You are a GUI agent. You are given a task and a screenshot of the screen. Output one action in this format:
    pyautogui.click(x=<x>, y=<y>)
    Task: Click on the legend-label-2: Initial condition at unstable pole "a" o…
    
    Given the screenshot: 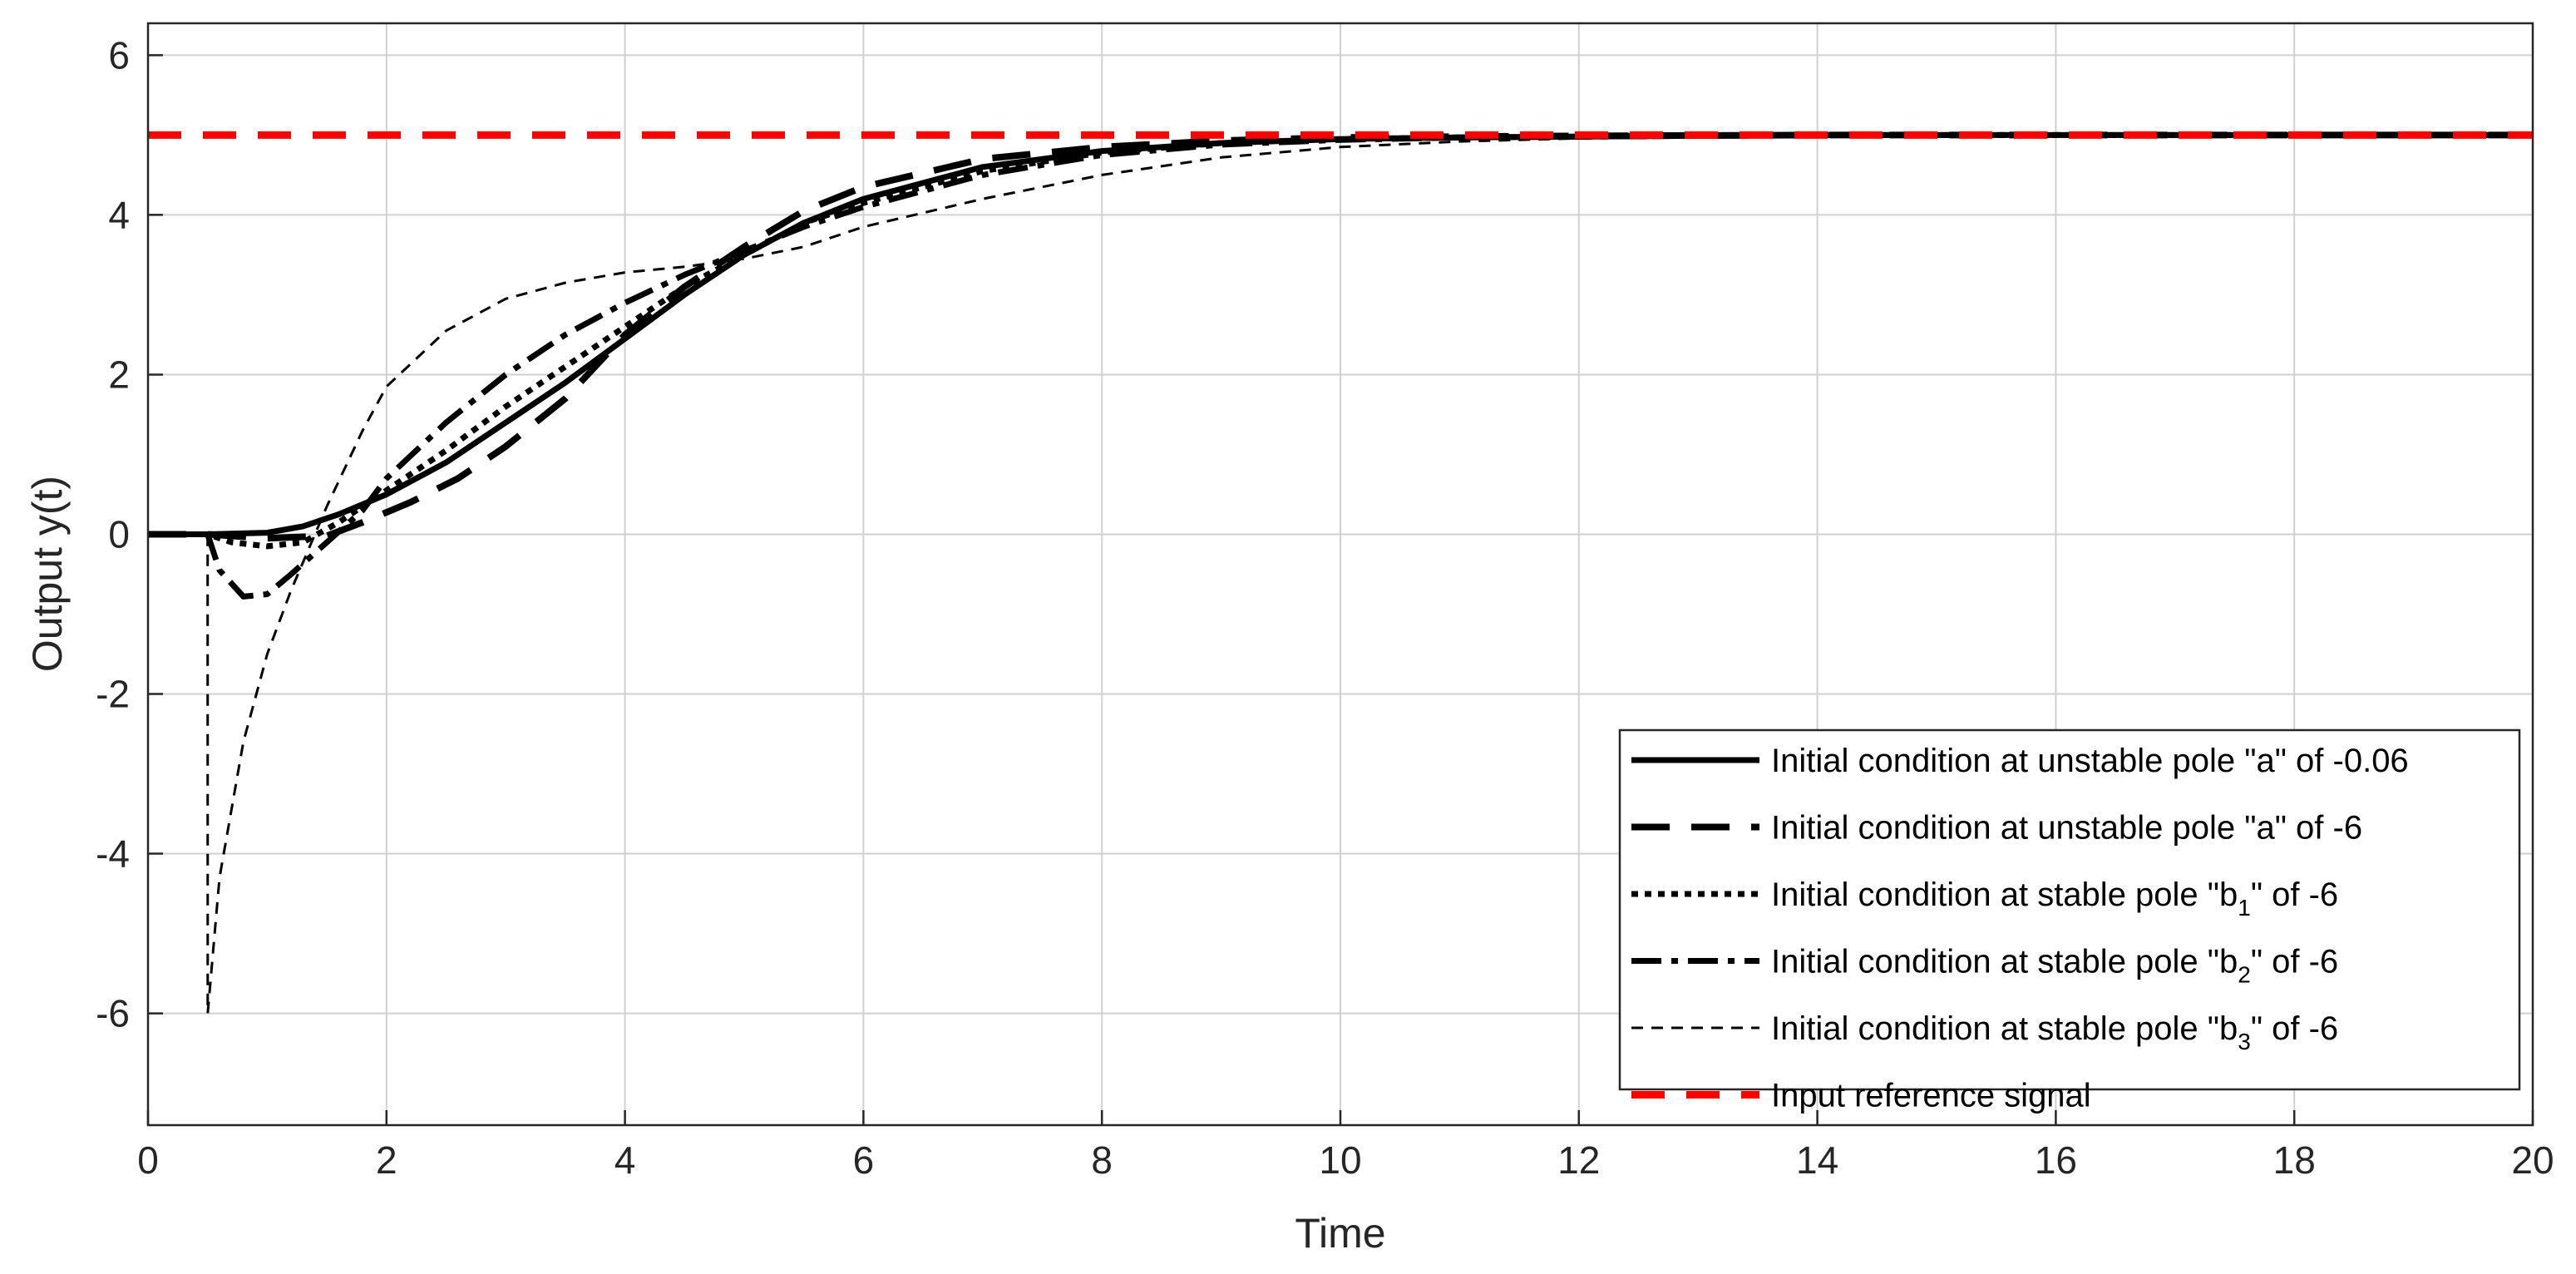 What is the action you would take?
    pyautogui.click(x=2066, y=829)
    